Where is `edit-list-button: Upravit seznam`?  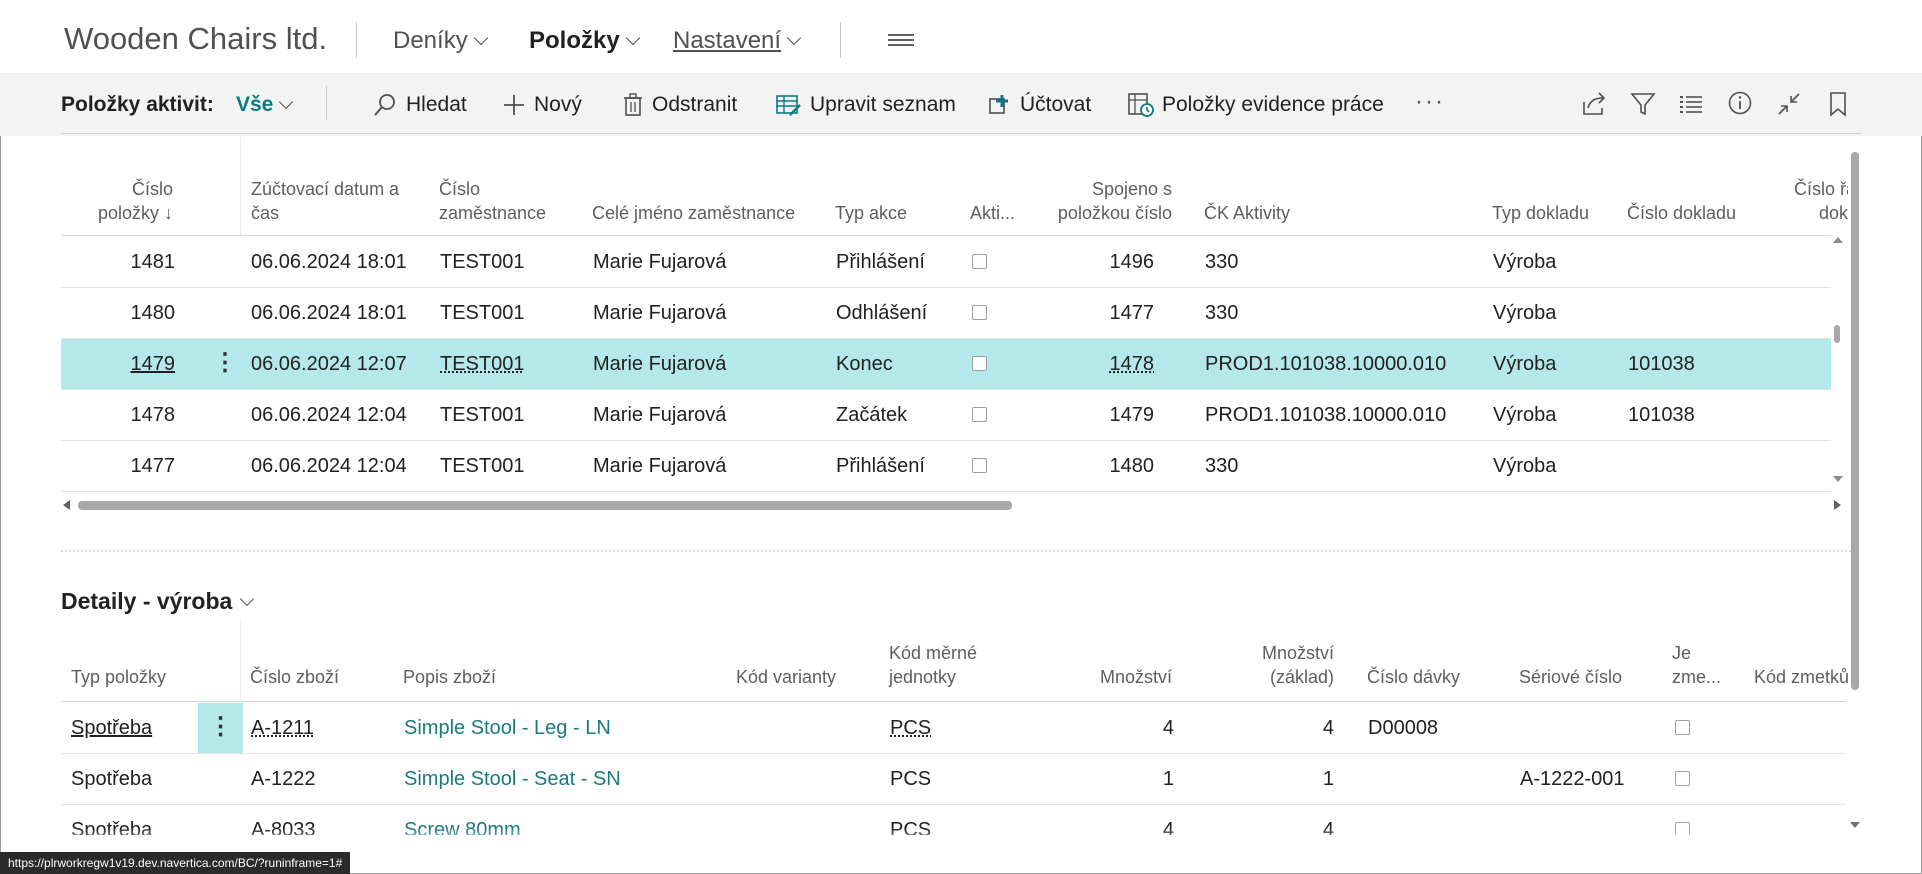 edit-list-button: Upravit seznam is located at coordinates (866, 105).